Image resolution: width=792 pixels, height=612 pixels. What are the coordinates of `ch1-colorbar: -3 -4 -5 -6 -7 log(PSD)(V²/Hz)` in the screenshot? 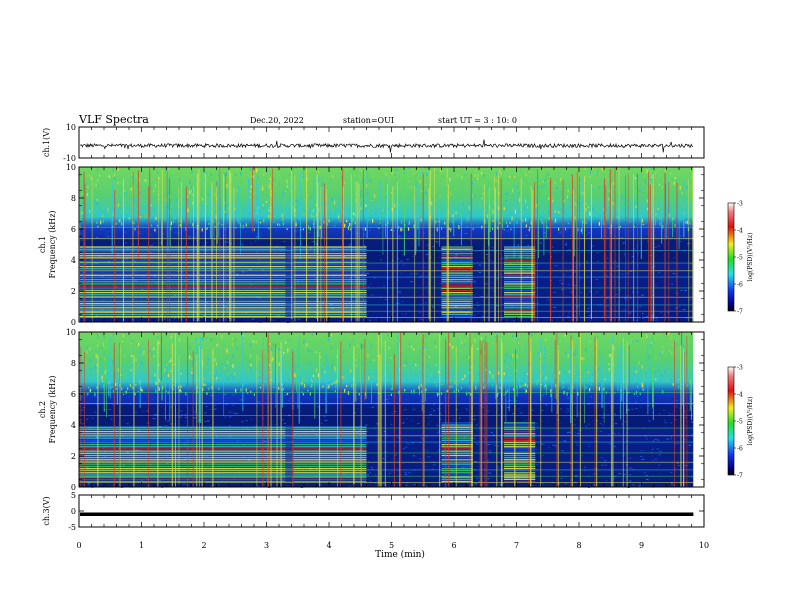 It's located at (740, 258).